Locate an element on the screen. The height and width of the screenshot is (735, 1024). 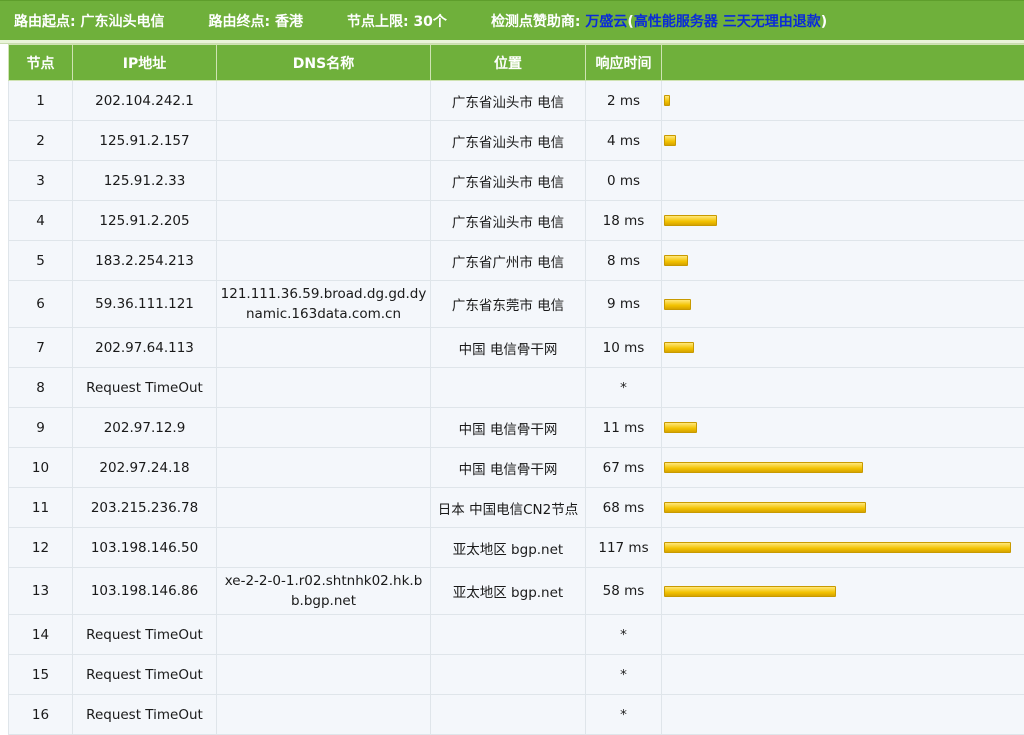
sponsor-link: 万盛云 is located at coordinates (606, 22).